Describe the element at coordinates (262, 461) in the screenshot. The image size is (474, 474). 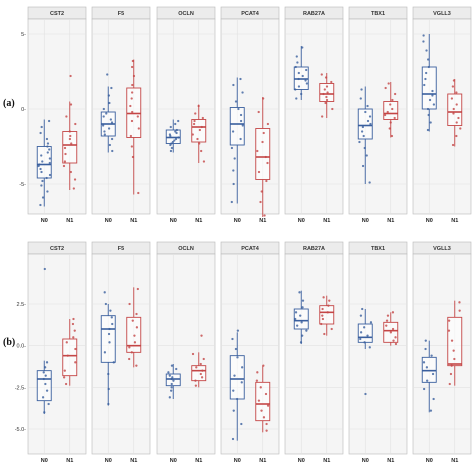
I see `x-tick-label: N1` at that location.